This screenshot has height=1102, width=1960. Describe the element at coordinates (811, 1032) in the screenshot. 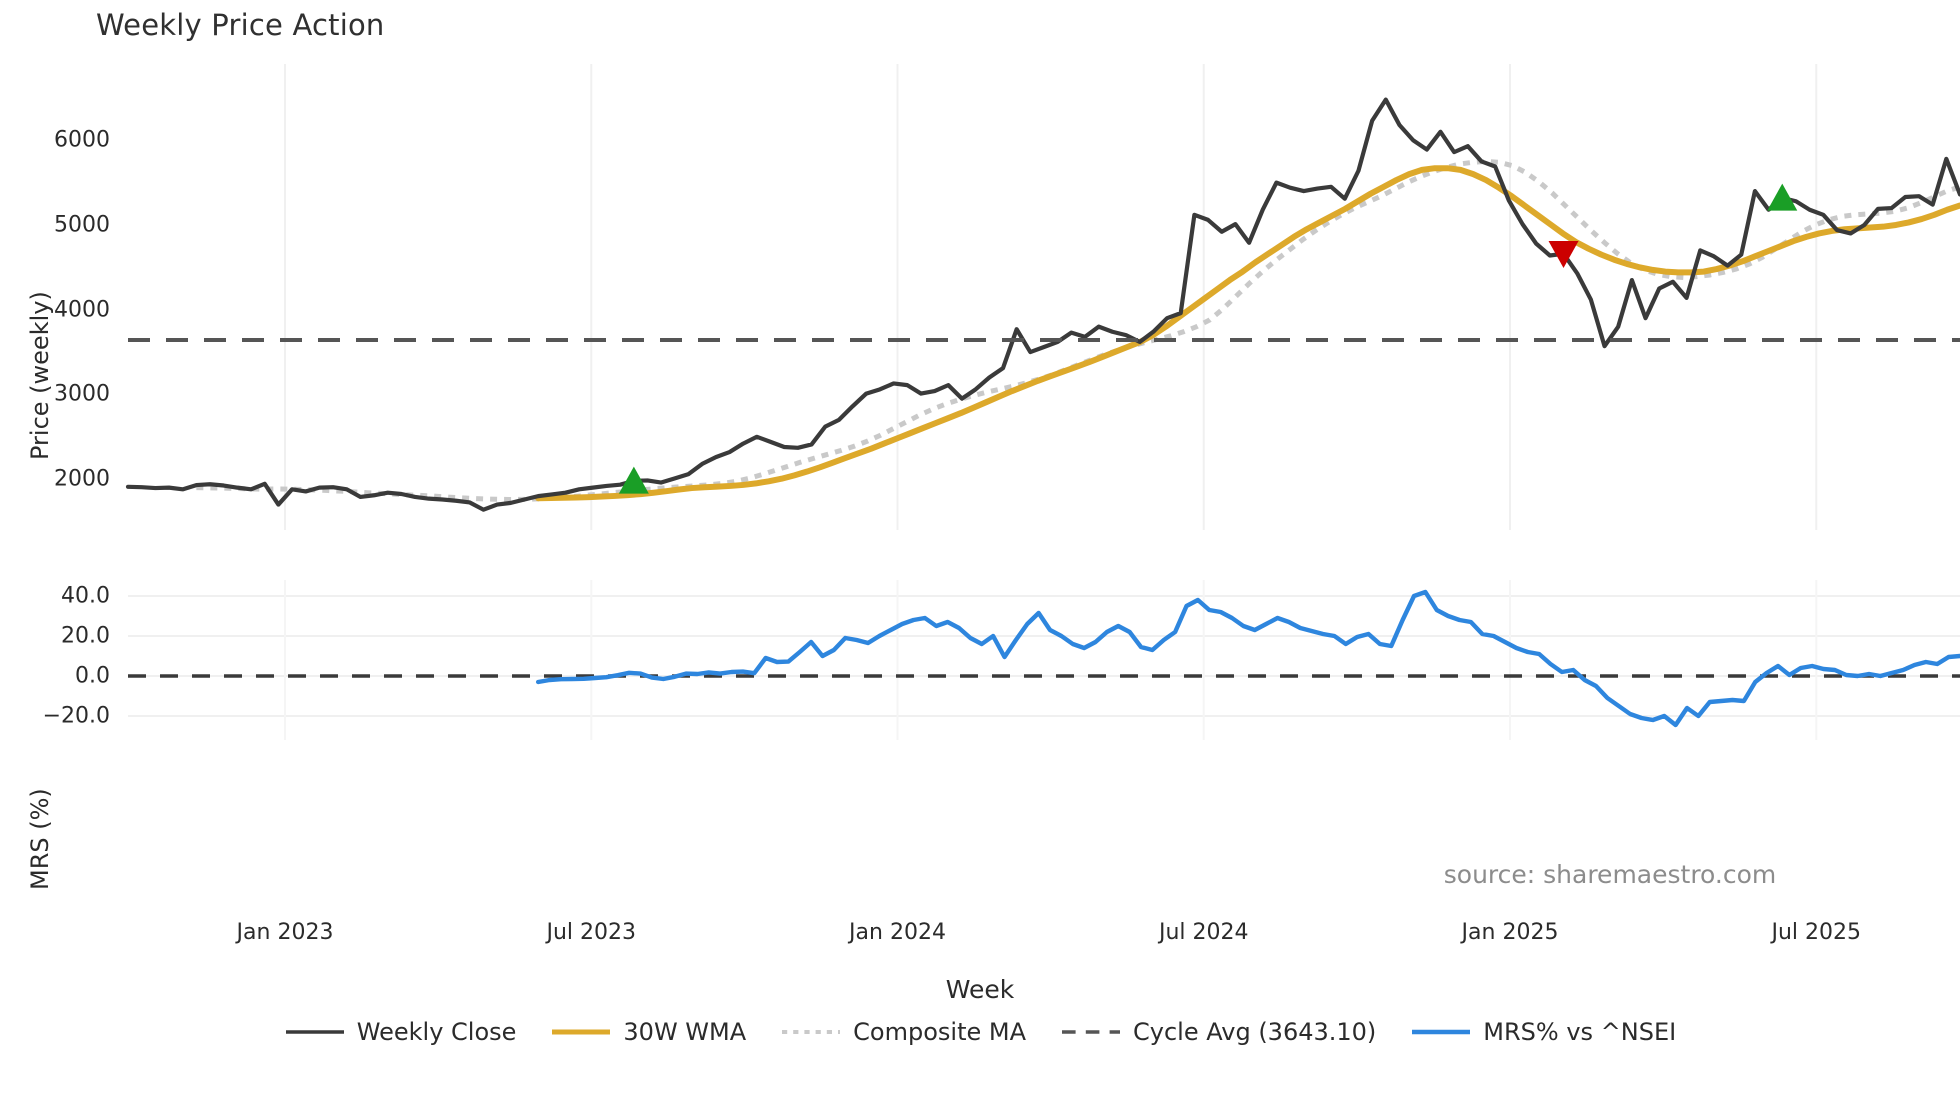

I see `legend-composite-ma-swatch` at that location.